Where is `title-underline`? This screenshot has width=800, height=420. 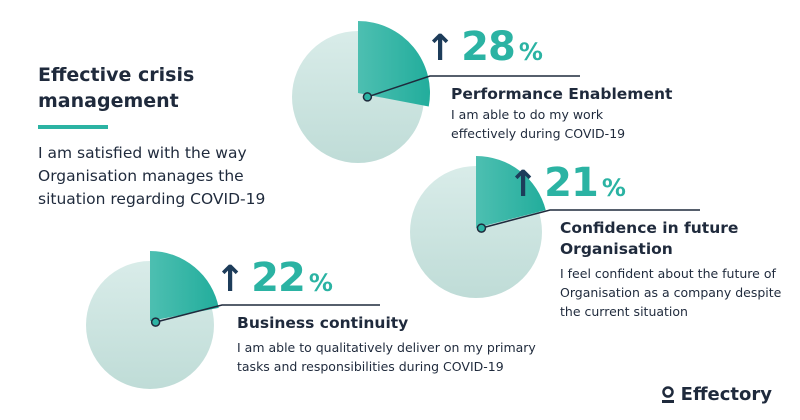
title-underline is located at coordinates (73, 127).